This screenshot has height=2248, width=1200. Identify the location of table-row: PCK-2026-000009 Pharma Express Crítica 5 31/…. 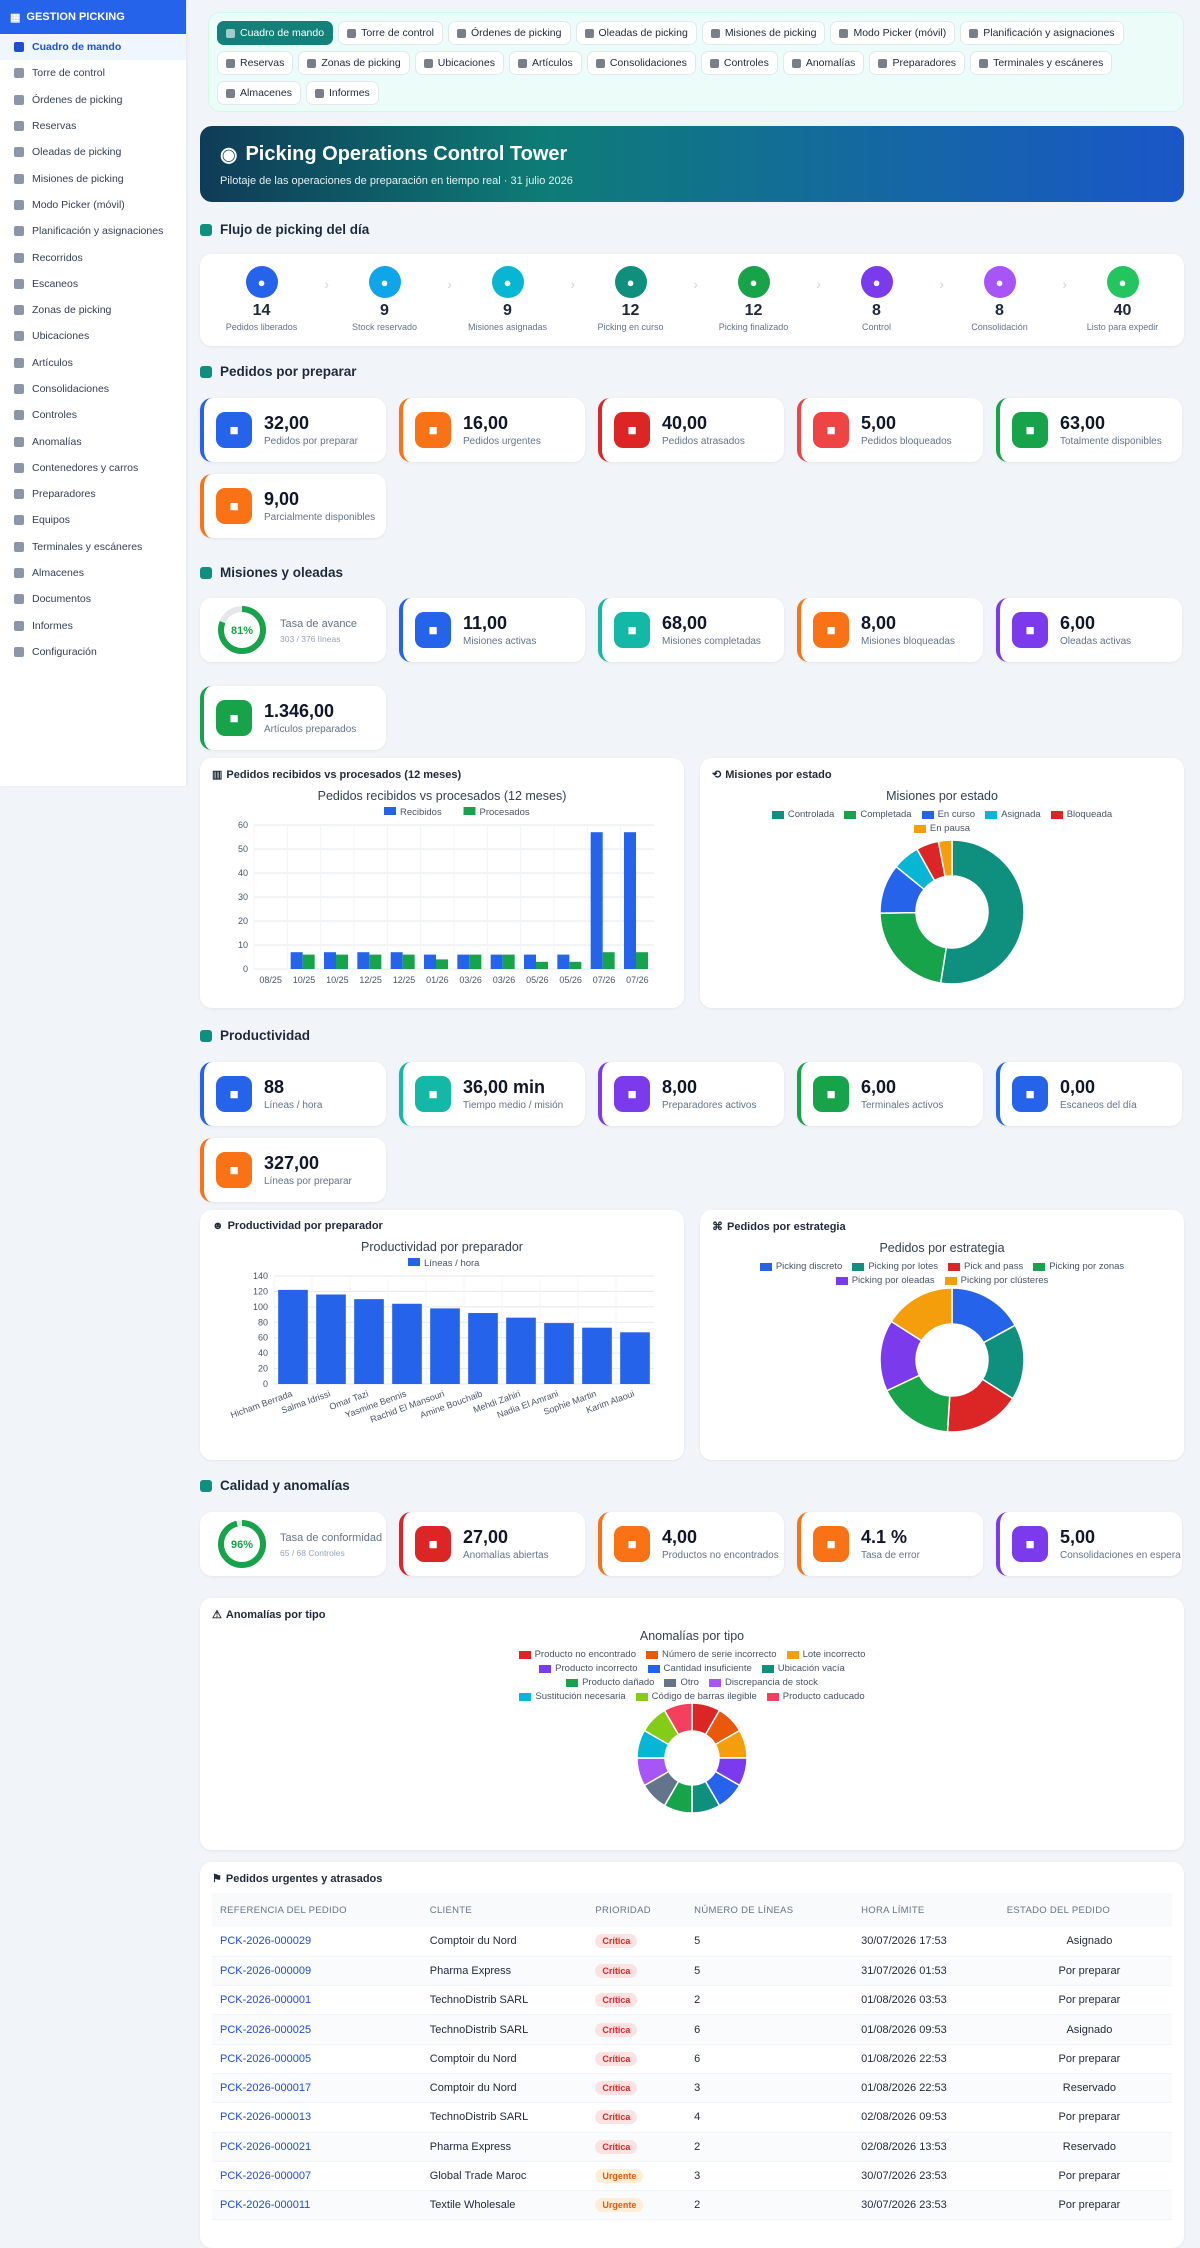
(692, 1971).